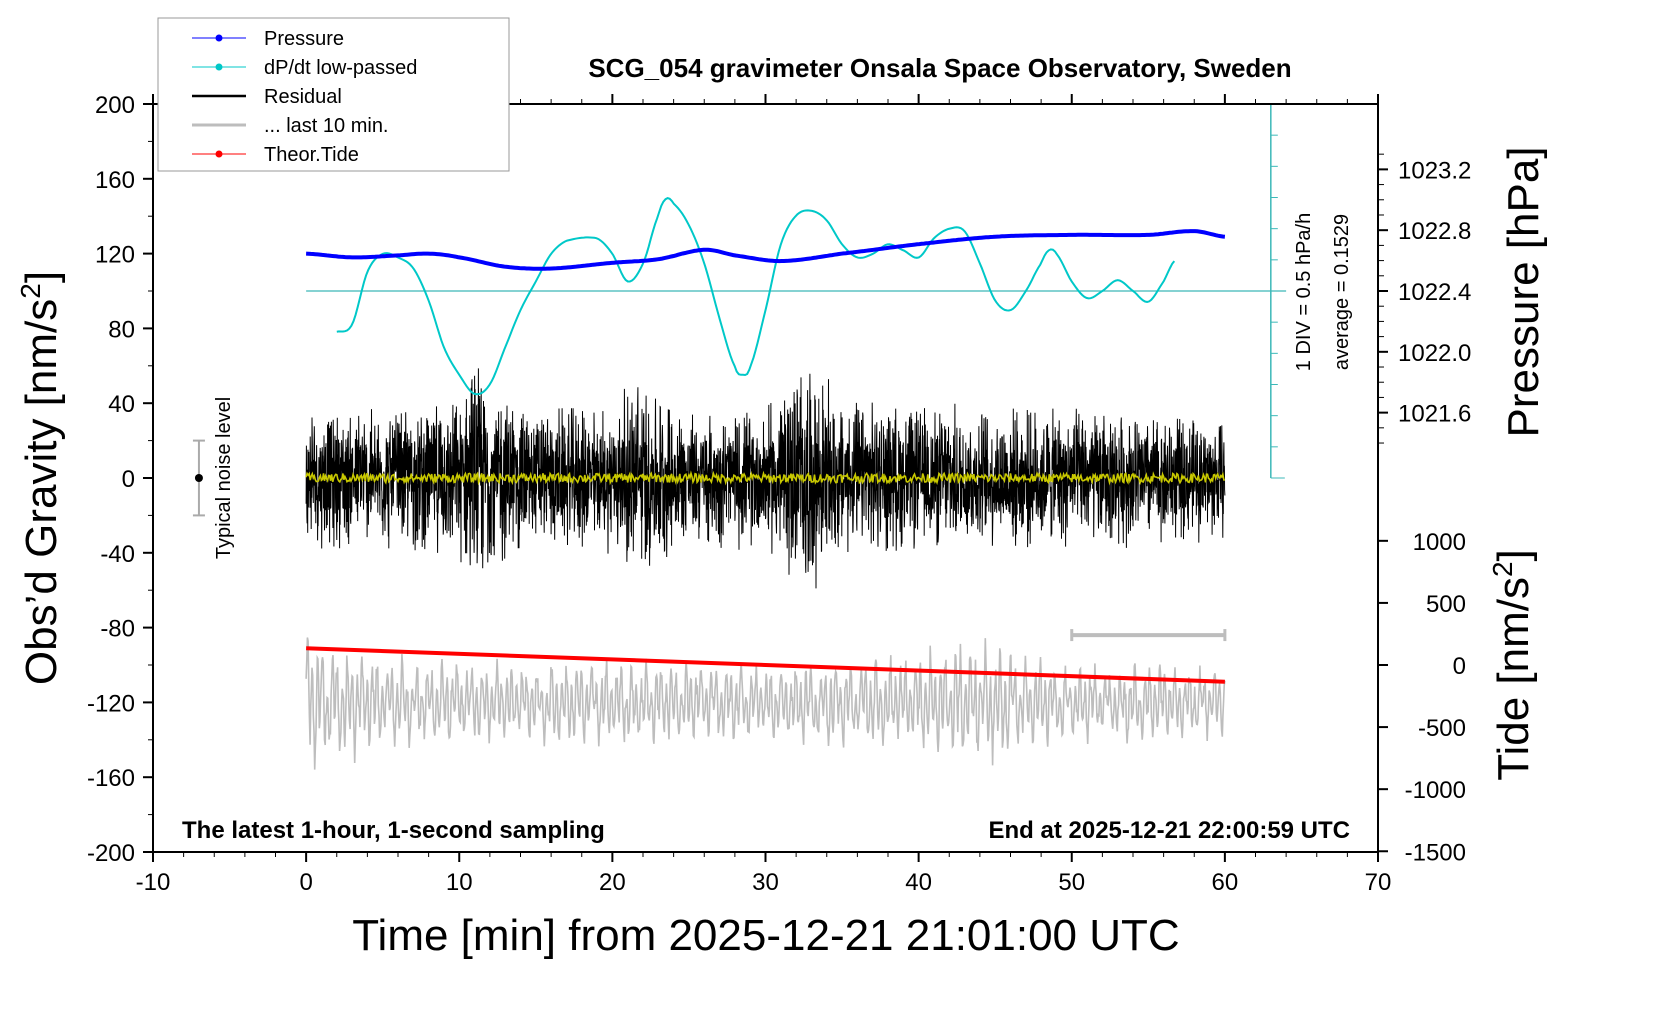 This screenshot has height=1025, width=1660. What do you see at coordinates (304, 39) in the screenshot?
I see `legend-label: Pressure` at bounding box center [304, 39].